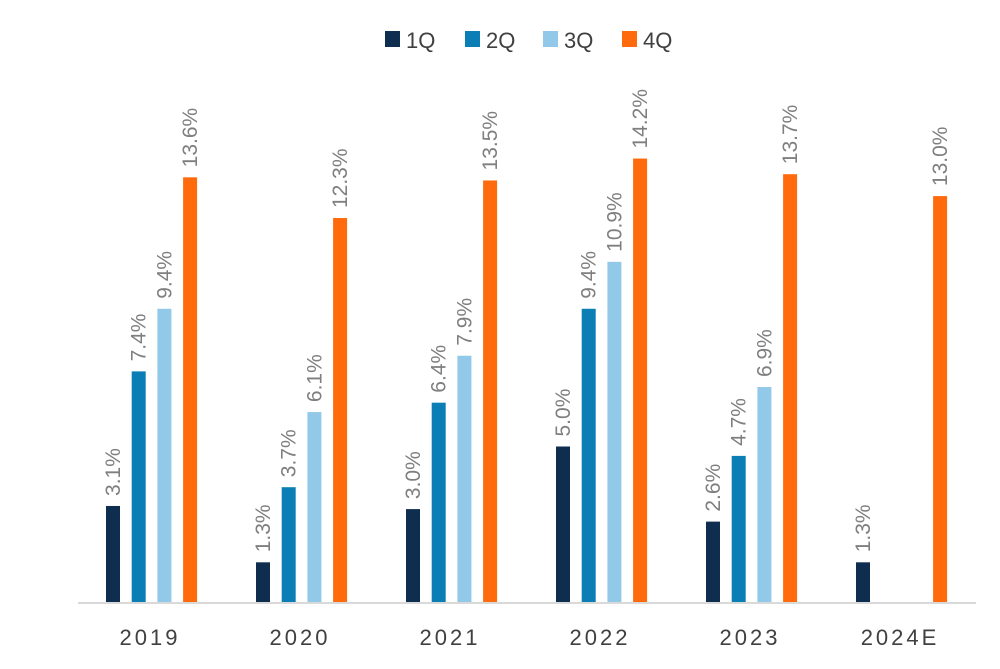 Image resolution: width=1000 pixels, height=669 pixels. I want to click on legend-label-3Q: 3Q, so click(578, 40).